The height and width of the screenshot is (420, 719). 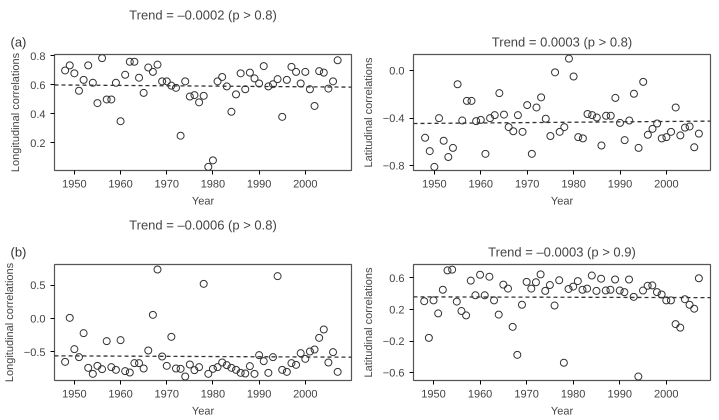 I want to click on text: (a), so click(x=18, y=42).